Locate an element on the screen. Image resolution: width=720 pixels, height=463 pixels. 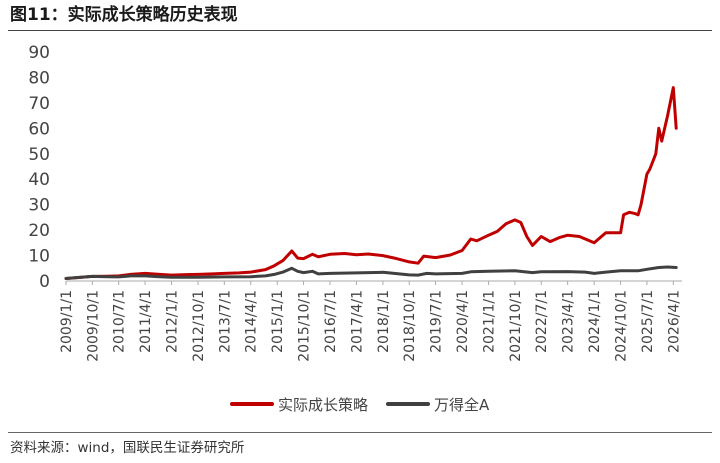
y-tick-label: 80 is located at coordinates (39, 78).